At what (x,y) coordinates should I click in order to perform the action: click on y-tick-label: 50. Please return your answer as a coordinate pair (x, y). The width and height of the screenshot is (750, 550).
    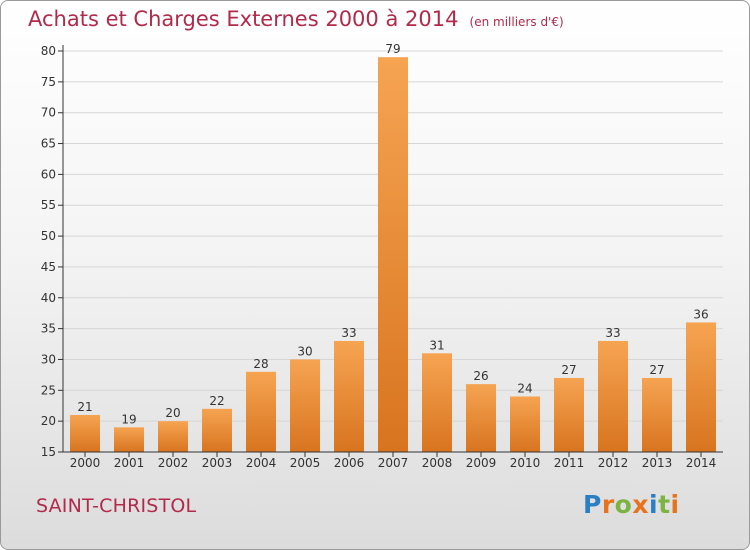
    Looking at the image, I should click on (48, 236).